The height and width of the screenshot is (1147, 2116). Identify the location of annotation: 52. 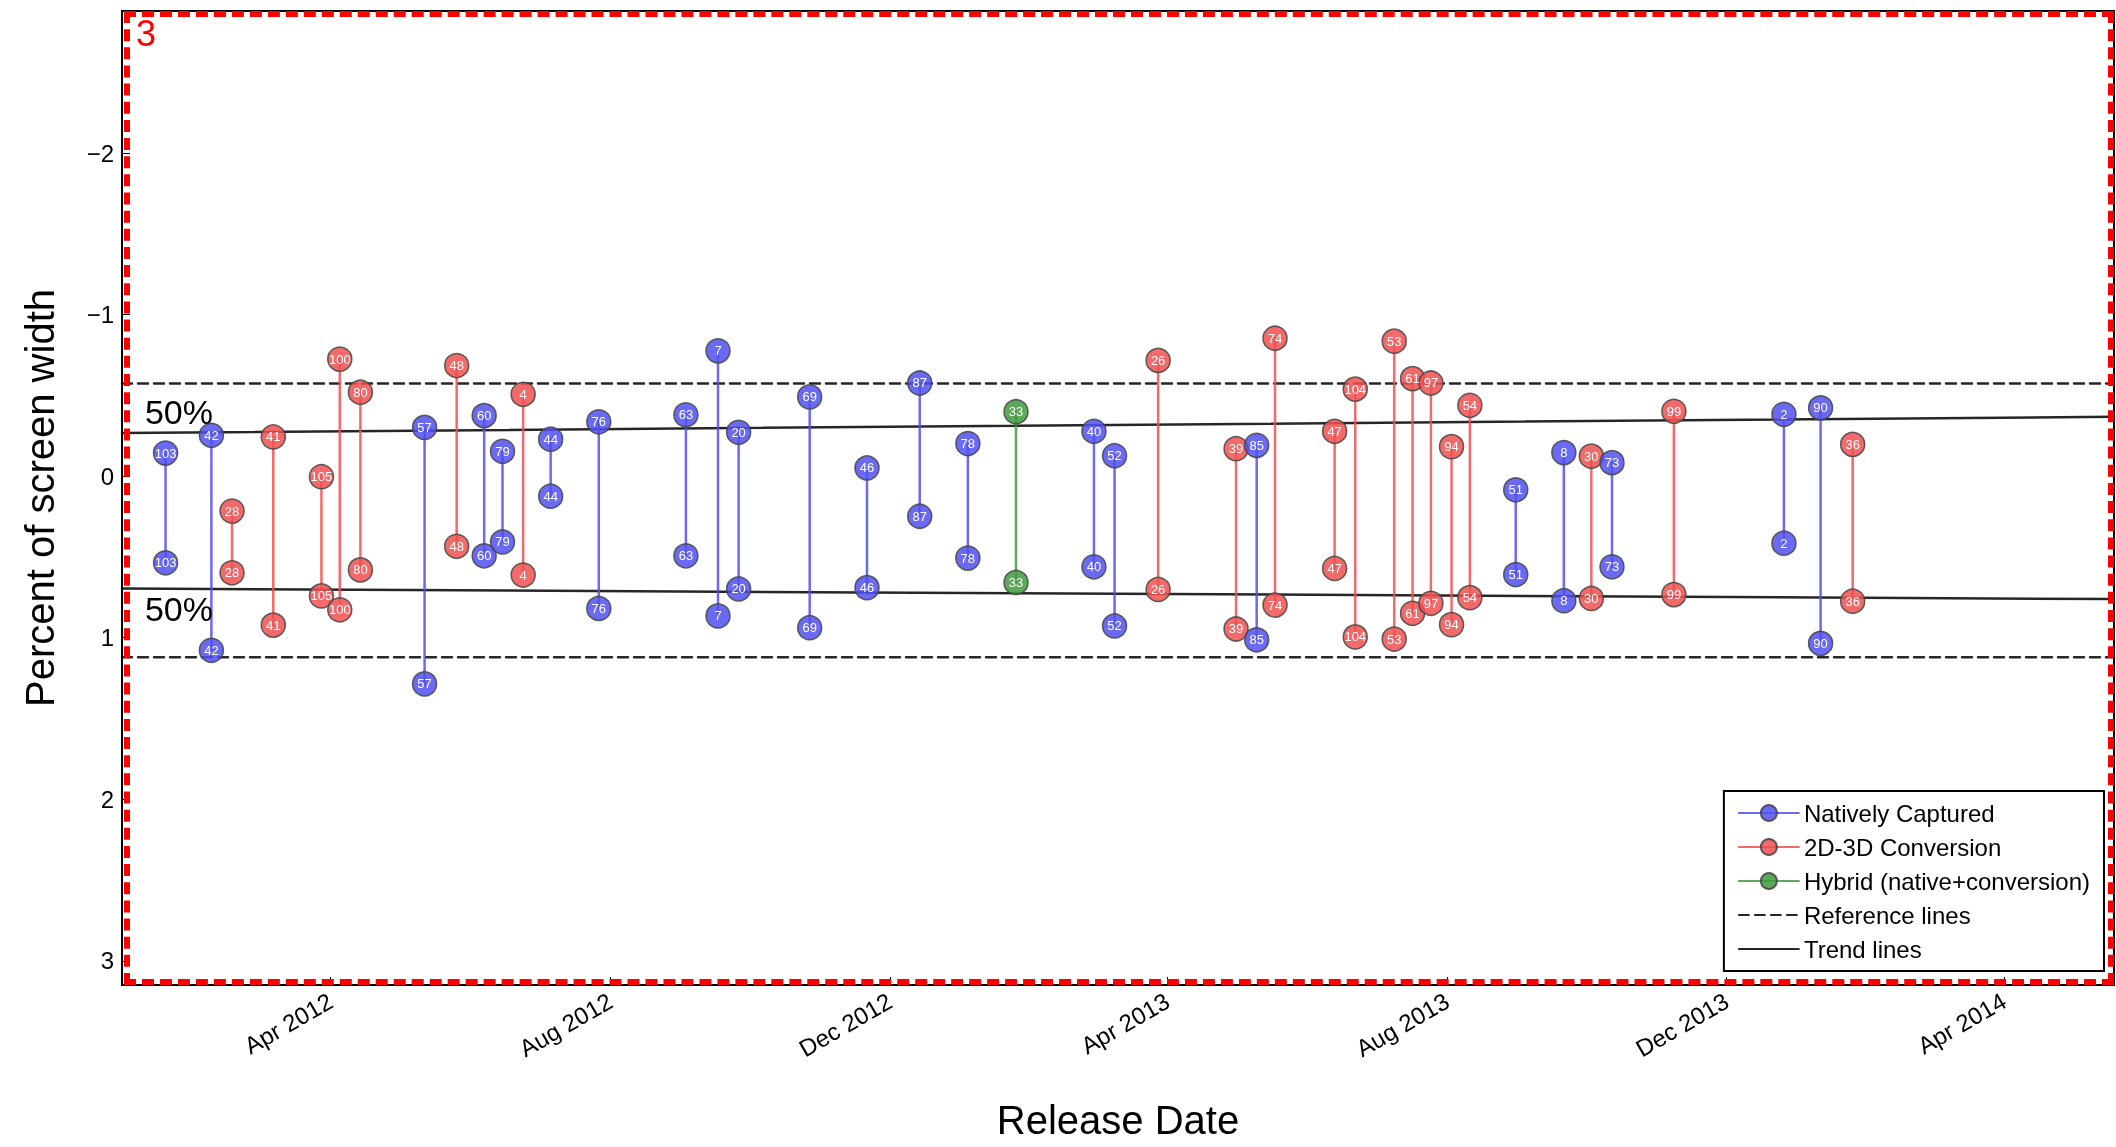
(1114, 456).